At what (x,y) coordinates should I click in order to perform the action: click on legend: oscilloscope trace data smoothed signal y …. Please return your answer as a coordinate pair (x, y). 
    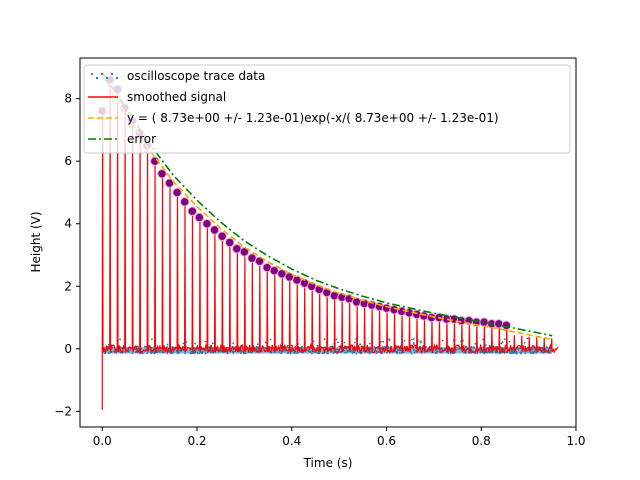
    Looking at the image, I should click on (327, 109).